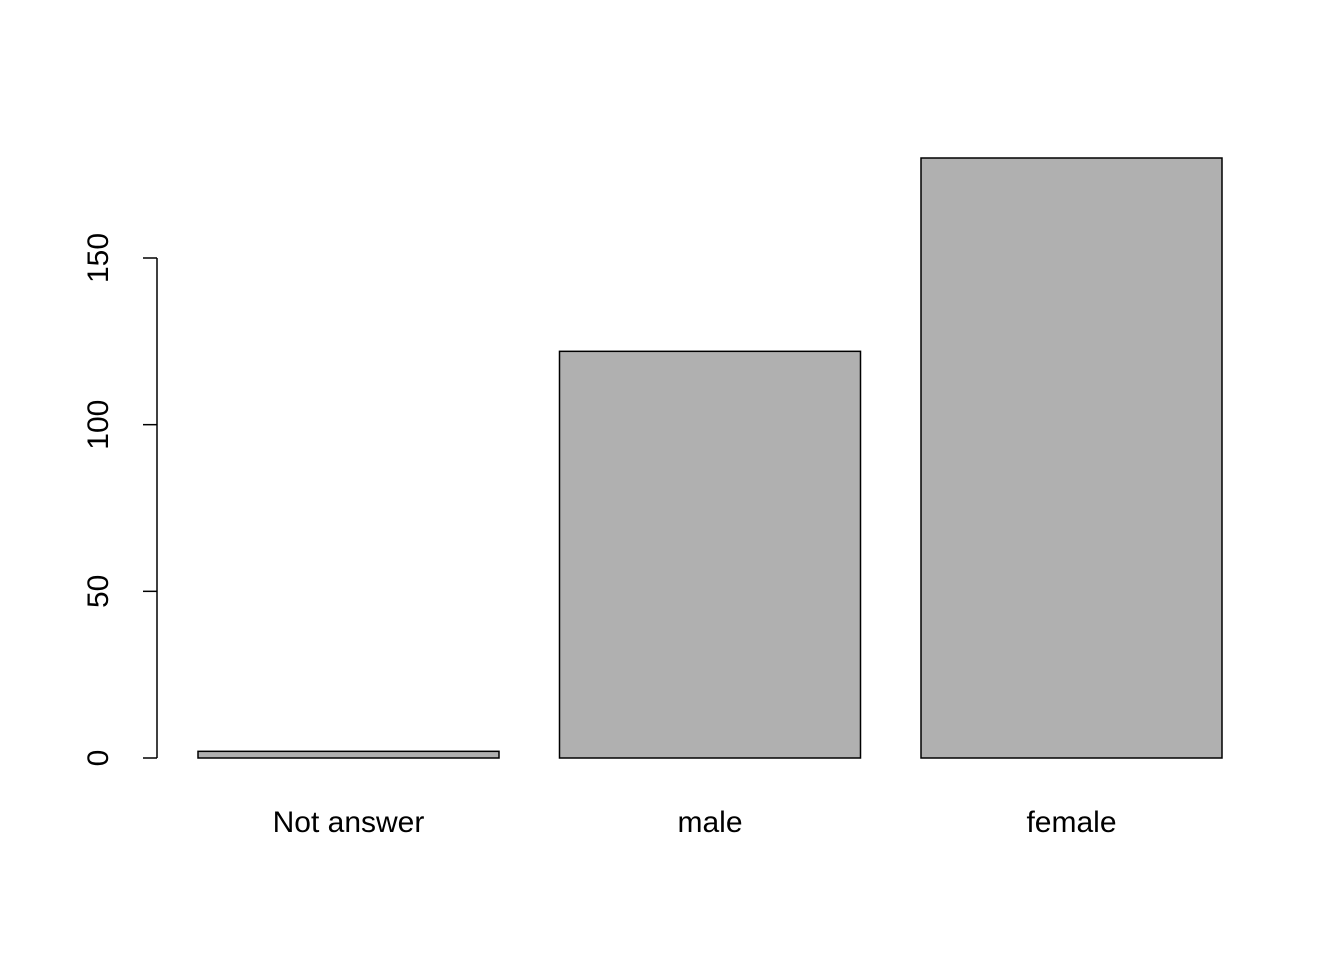  What do you see at coordinates (98, 591) in the screenshot?
I see `y-tick-label: 50` at bounding box center [98, 591].